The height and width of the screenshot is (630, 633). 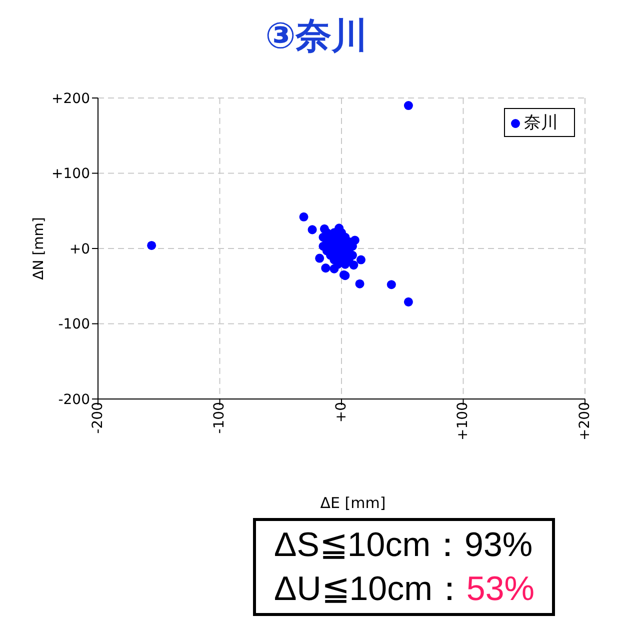 What do you see at coordinates (316, 37) in the screenshot?
I see `chart-title: ③奈川` at bounding box center [316, 37].